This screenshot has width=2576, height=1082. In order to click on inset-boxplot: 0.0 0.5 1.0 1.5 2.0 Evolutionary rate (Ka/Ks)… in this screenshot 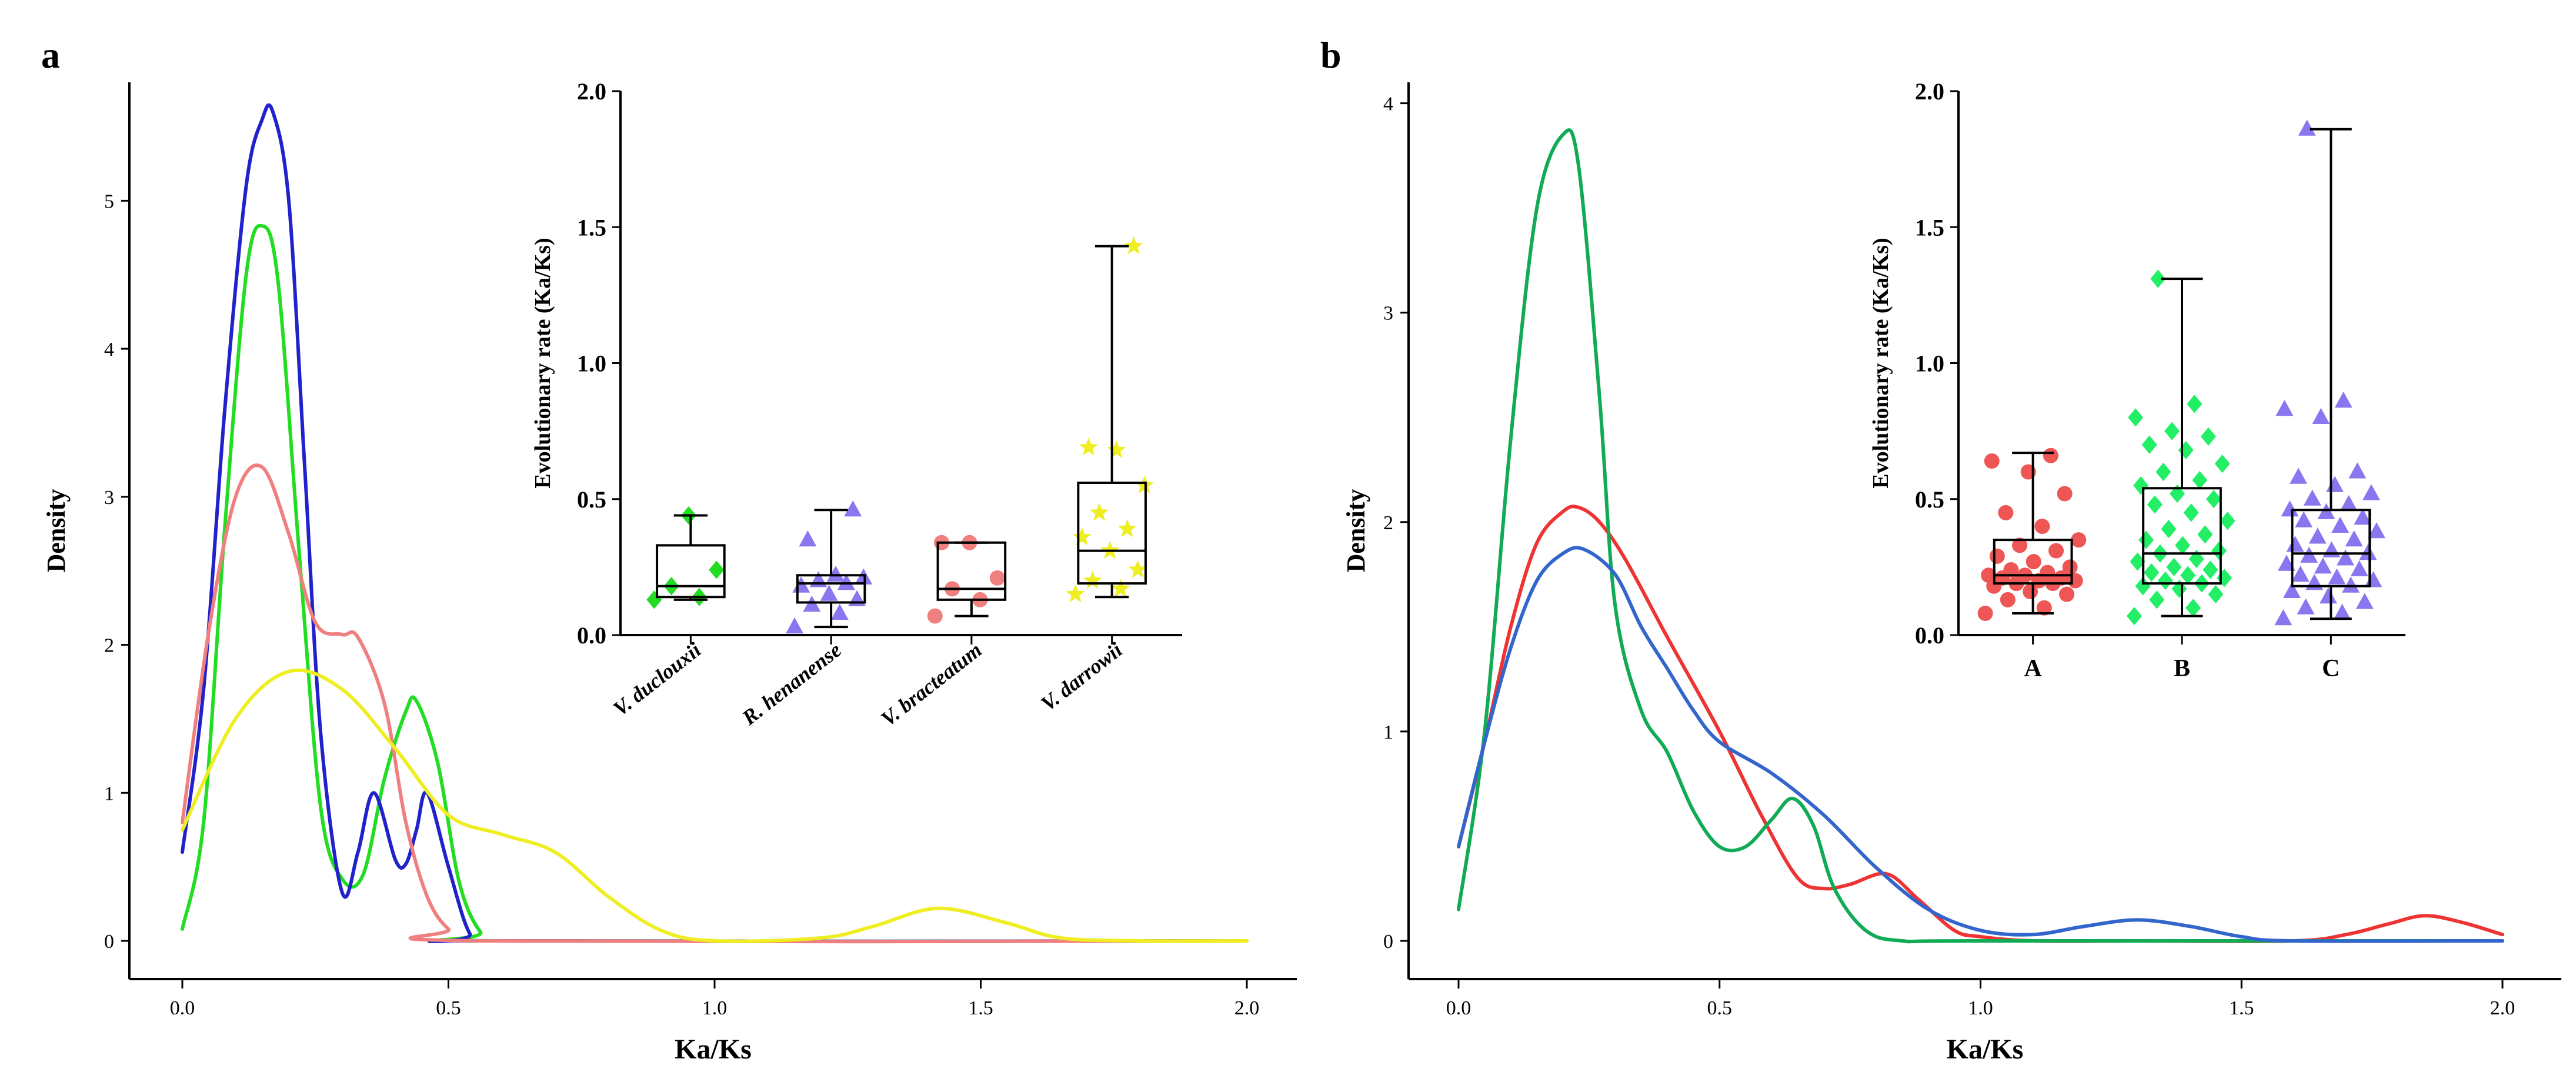, I will do `click(2136, 380)`.